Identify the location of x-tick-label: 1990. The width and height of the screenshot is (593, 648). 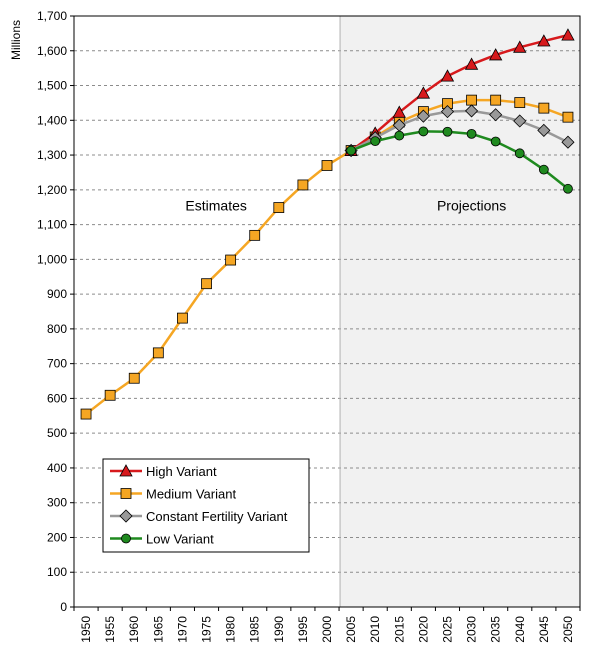
(279, 629).